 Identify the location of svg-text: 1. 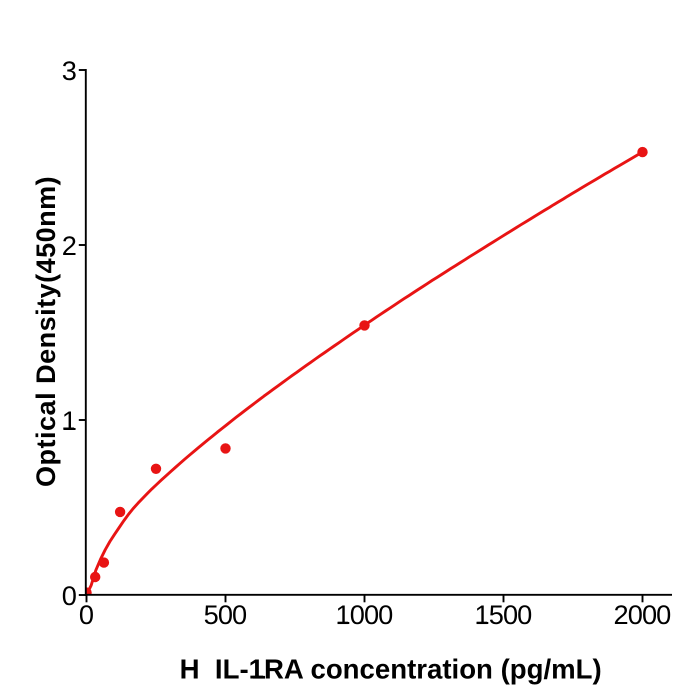
(69, 420).